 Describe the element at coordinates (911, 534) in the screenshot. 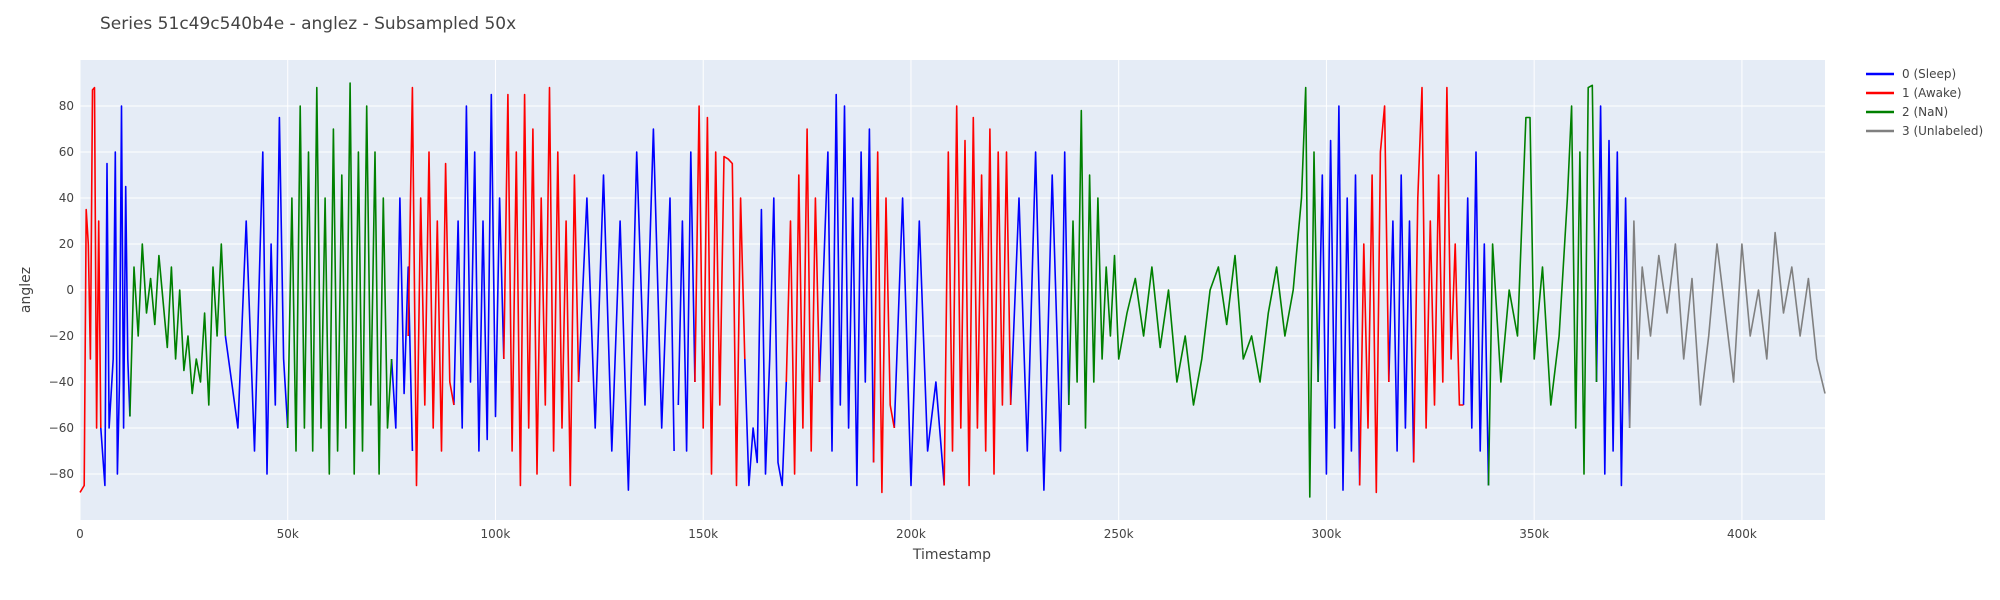

I see `x-tick-label: 200k` at that location.